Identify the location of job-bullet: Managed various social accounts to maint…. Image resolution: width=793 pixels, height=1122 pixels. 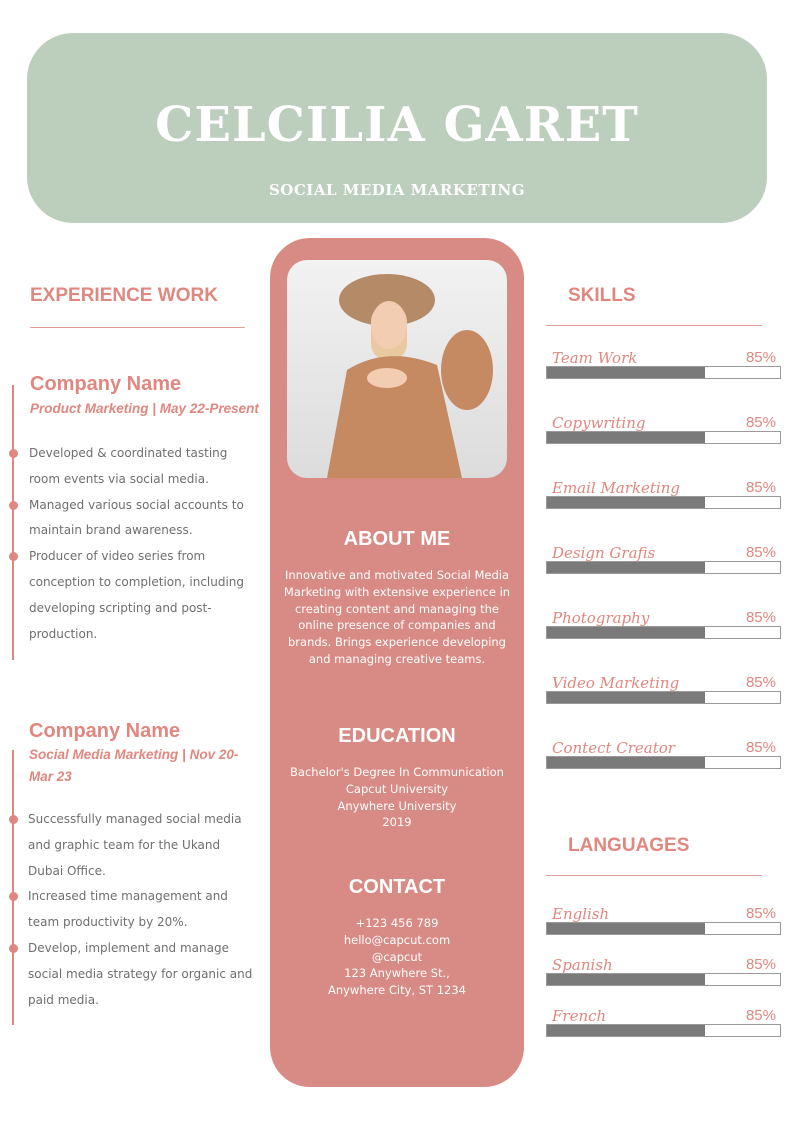
(131, 519).